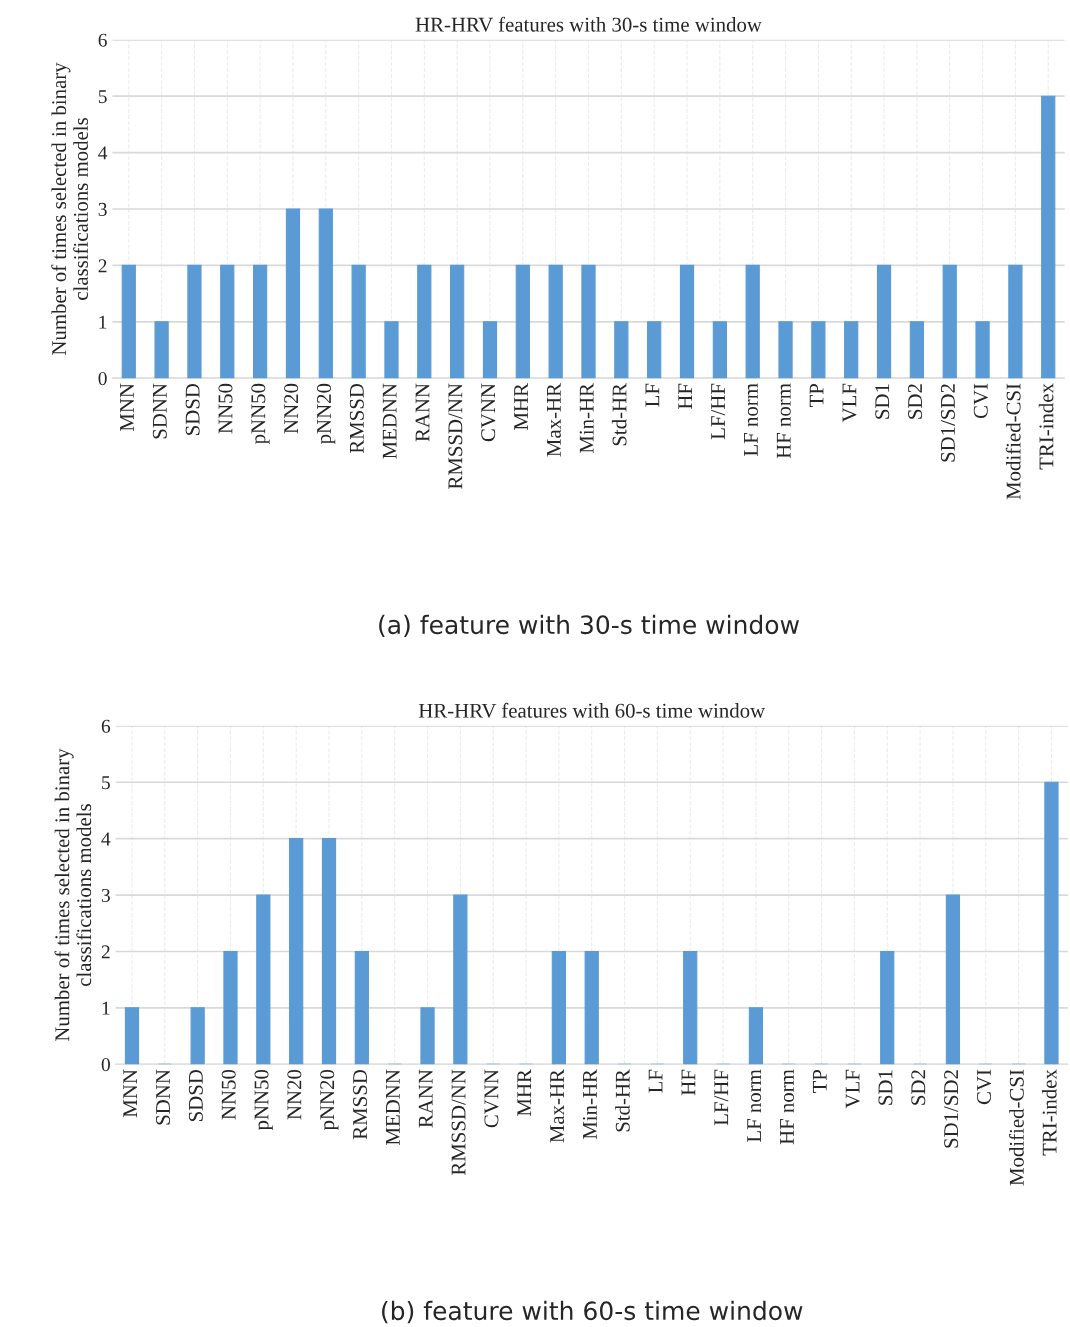 This screenshot has width=1070, height=1327. I want to click on chart-title: HR-HRV features with 60-s time window, so click(592, 710).